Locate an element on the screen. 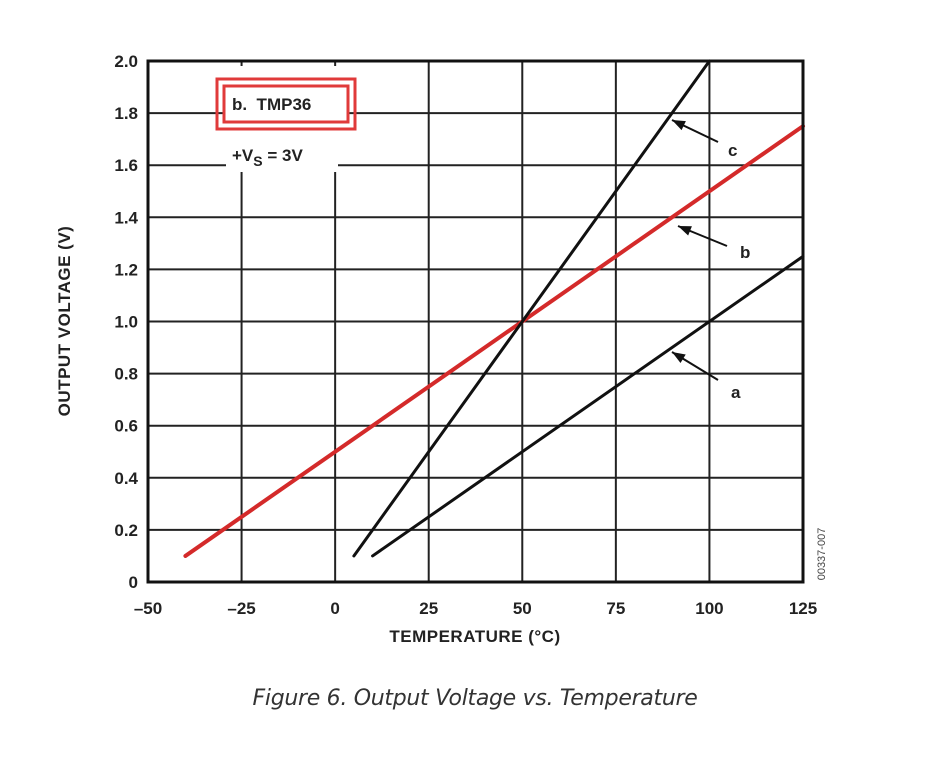 The height and width of the screenshot is (759, 950). y-axis-ticks: 0 0.2 0.4 0.6 0.8 1.0 1.2 1.4 1.6 1.8 2.0 is located at coordinates (126, 322).